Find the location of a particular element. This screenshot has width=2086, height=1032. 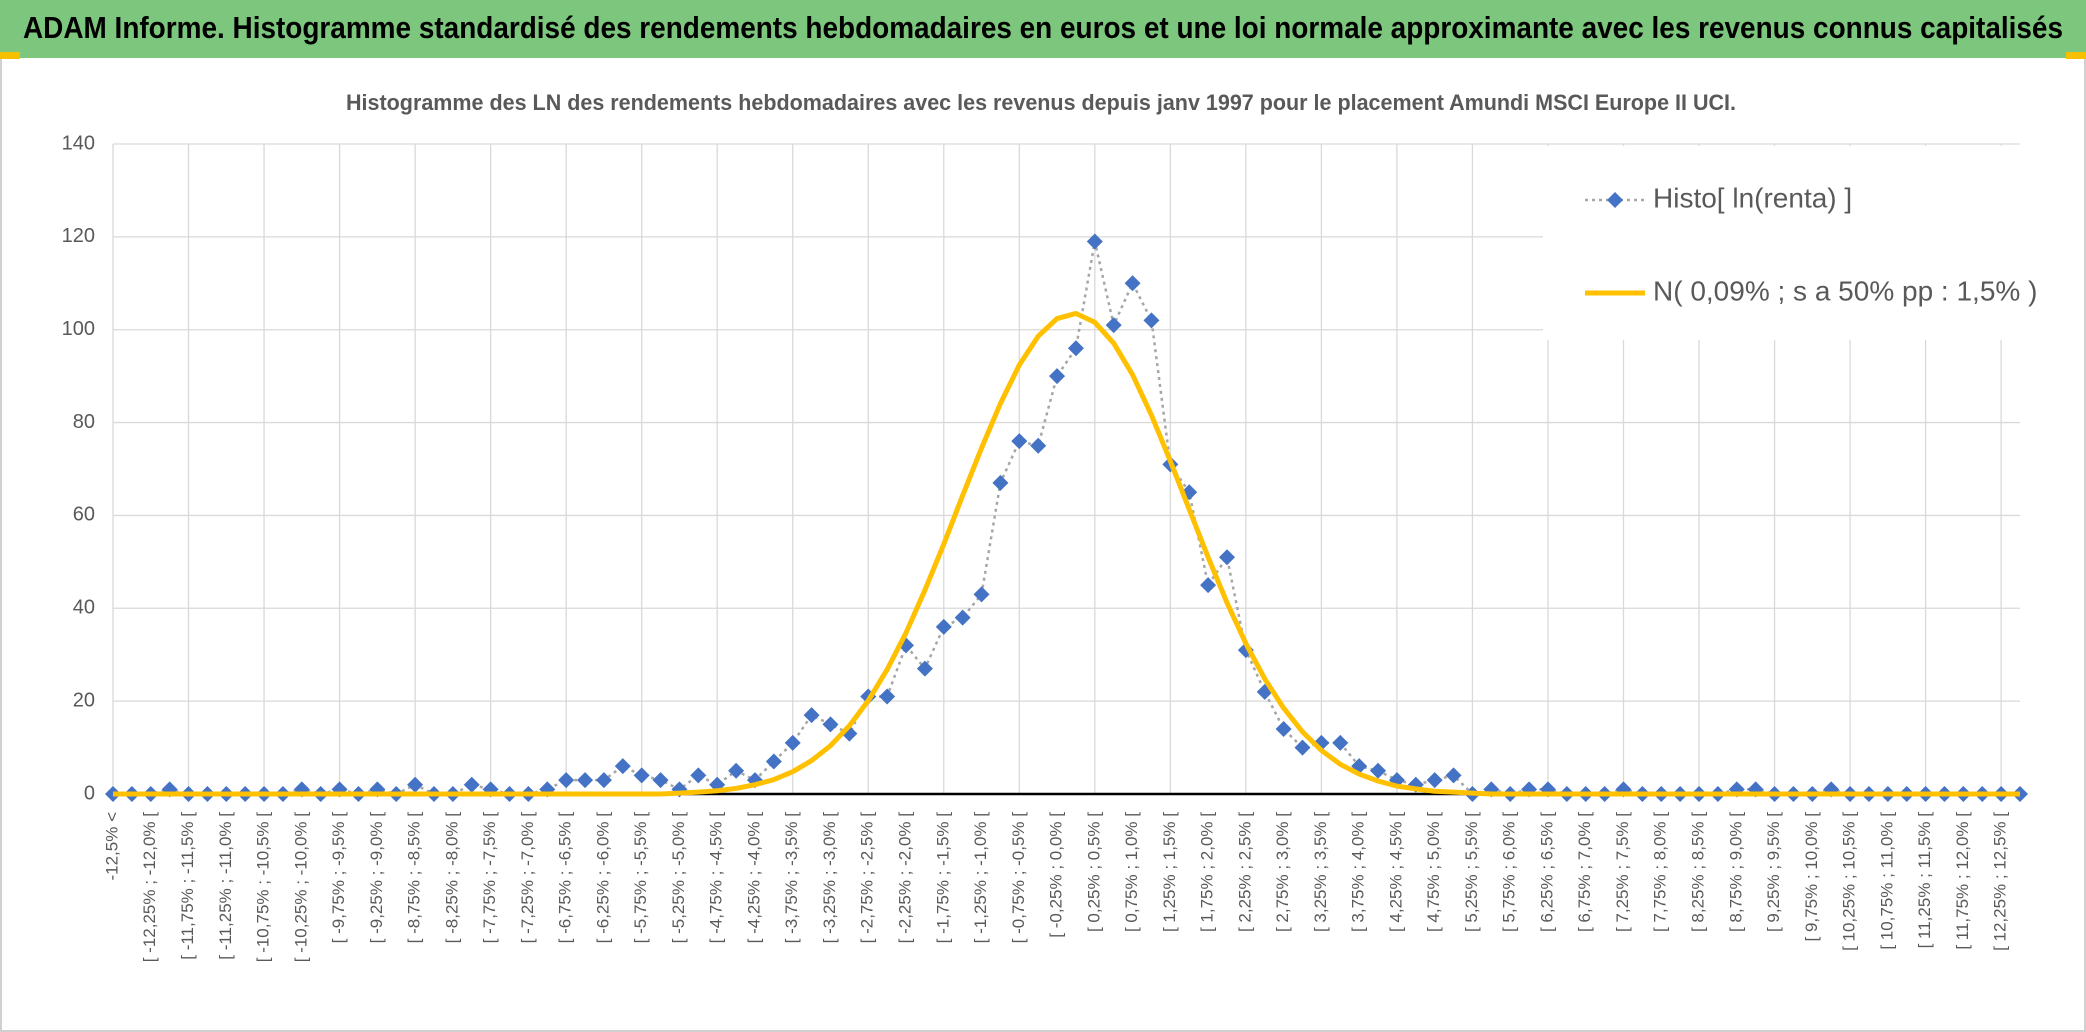

x-tick-label: [ -8,75% ; -8,5% [ is located at coordinates (414, 878).